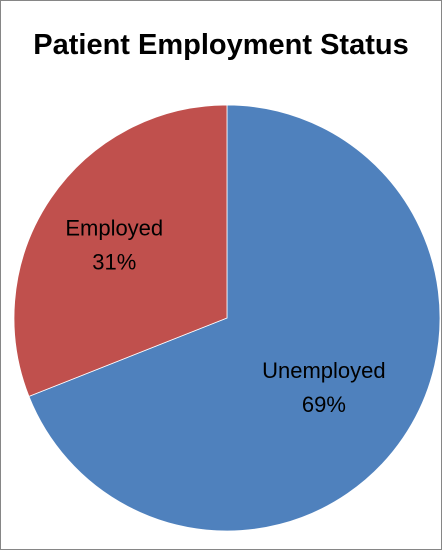 This screenshot has height=550, width=442. I want to click on slice-value-unemployed: 69%, so click(324, 404).